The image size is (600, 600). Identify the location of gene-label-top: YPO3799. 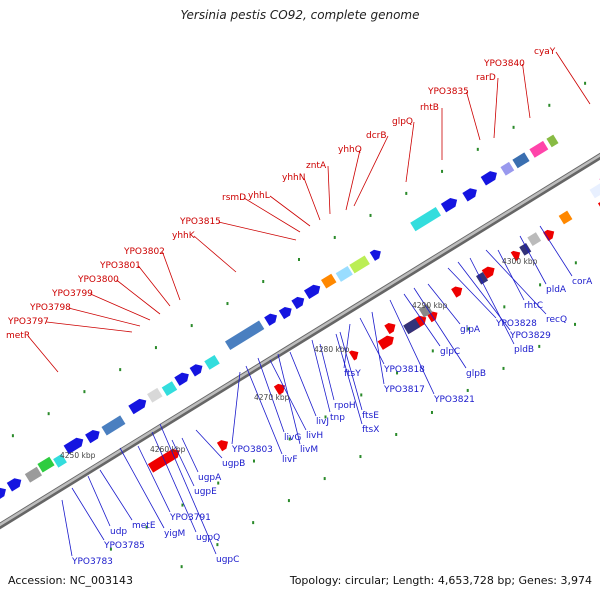
(72, 294).